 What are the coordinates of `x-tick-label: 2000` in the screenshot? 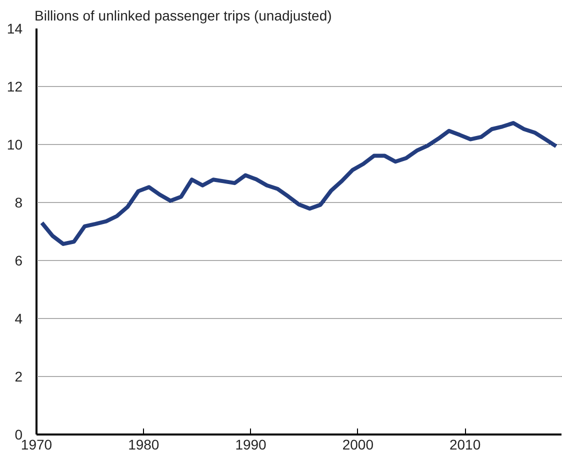 It's located at (358, 444).